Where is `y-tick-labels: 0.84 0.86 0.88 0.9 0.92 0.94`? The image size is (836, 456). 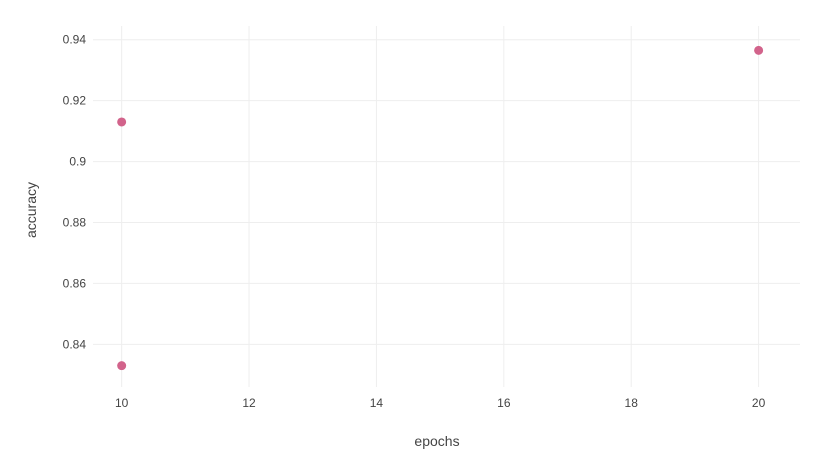 y-tick-labels: 0.84 0.86 0.88 0.9 0.92 0.94 is located at coordinates (75, 192).